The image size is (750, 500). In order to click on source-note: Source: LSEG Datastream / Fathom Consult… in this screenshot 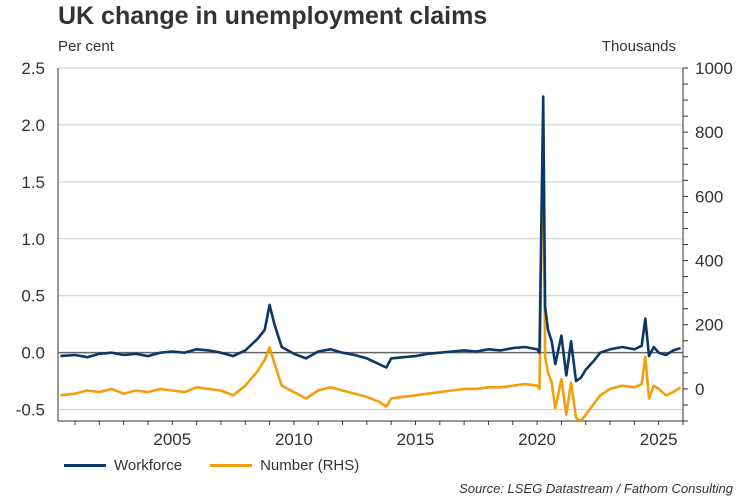, I will do `click(596, 488)`.